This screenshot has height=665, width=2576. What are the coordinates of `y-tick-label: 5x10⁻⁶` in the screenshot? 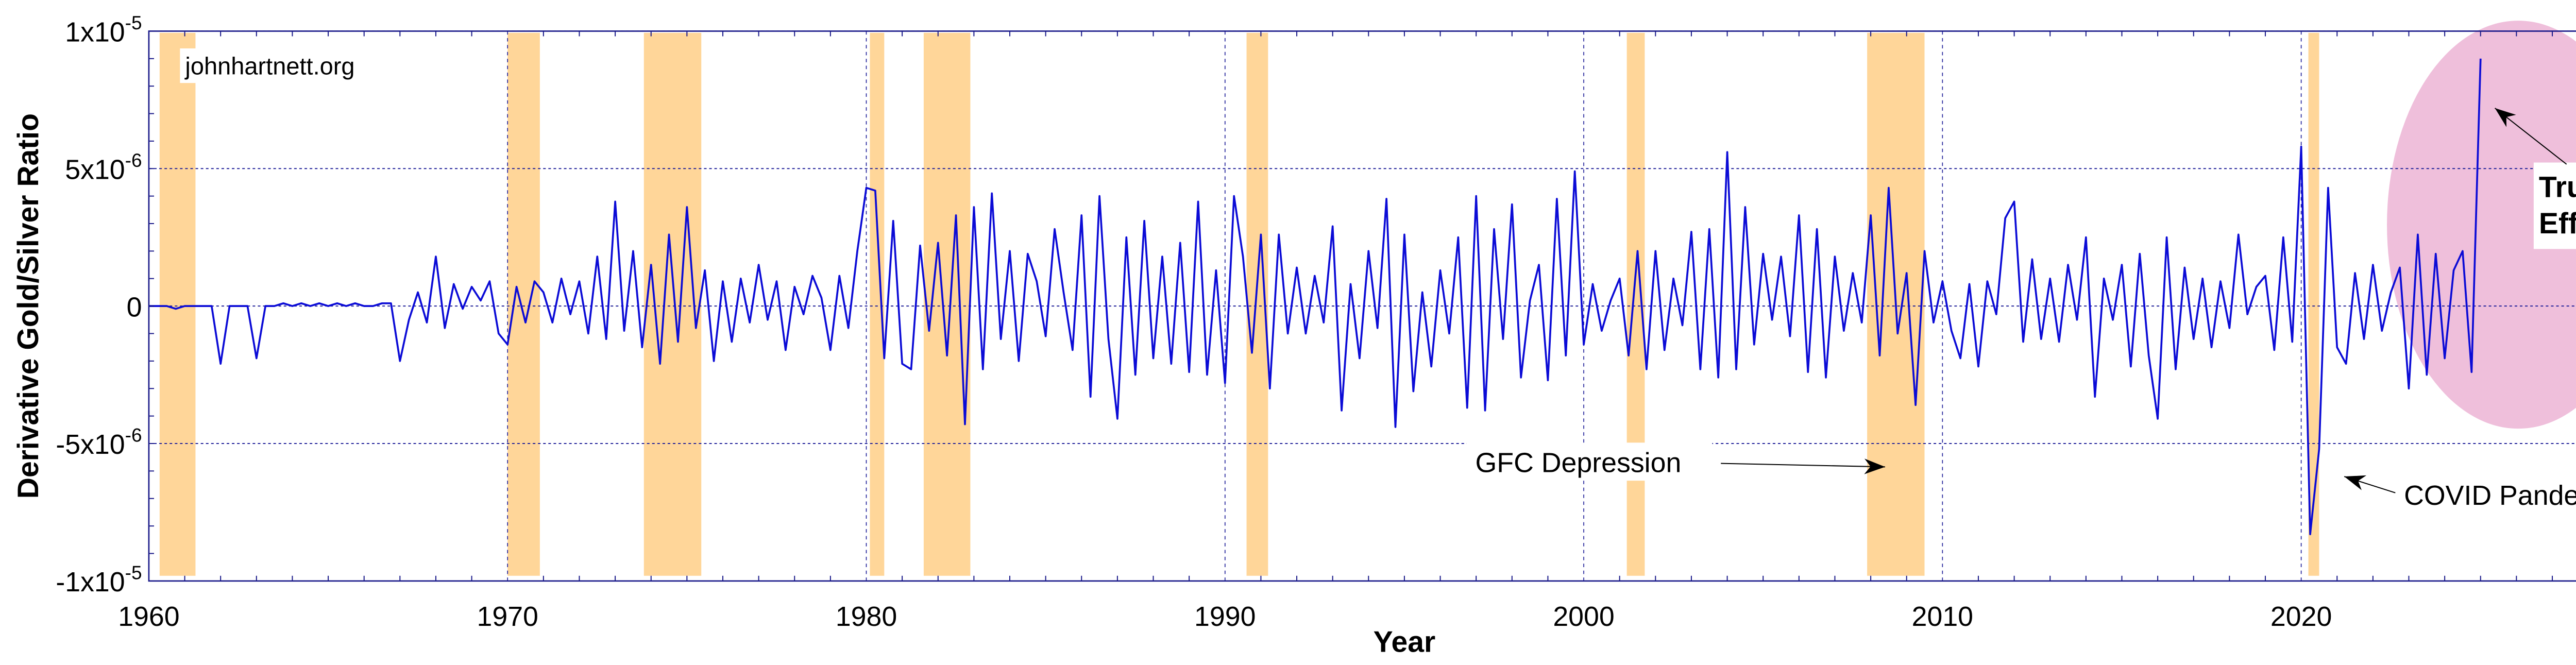 It's located at (103, 167).